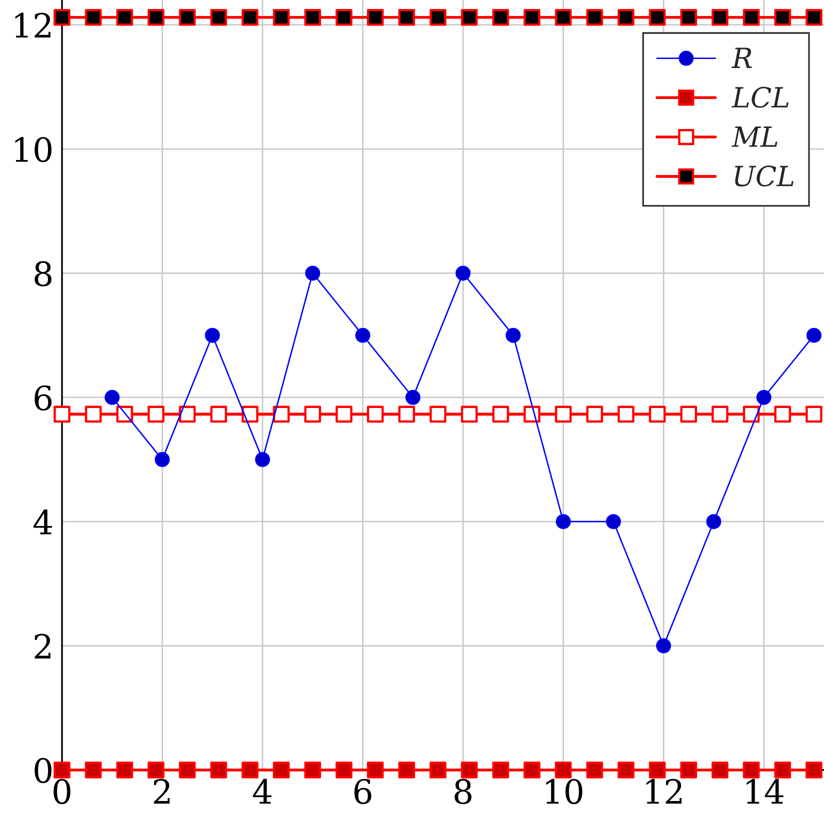 The image size is (824, 820). Describe the element at coordinates (32, 25) in the screenshot. I see `y-tick-label: 12` at that location.